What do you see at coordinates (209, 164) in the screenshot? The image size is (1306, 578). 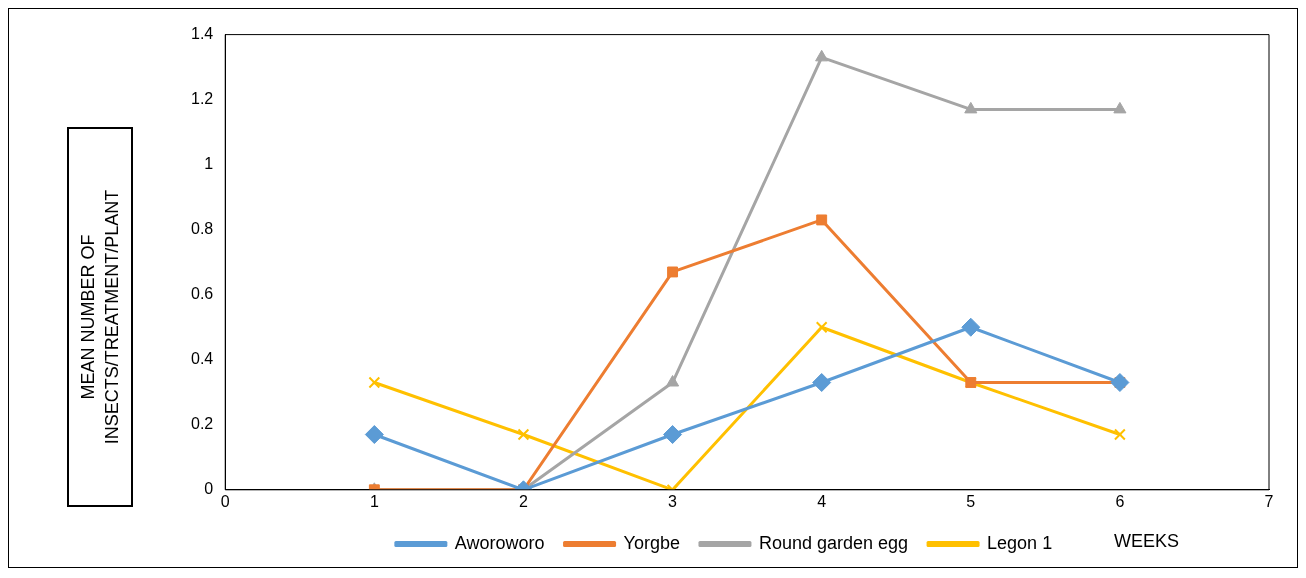 I see `y-tick-label: 1` at bounding box center [209, 164].